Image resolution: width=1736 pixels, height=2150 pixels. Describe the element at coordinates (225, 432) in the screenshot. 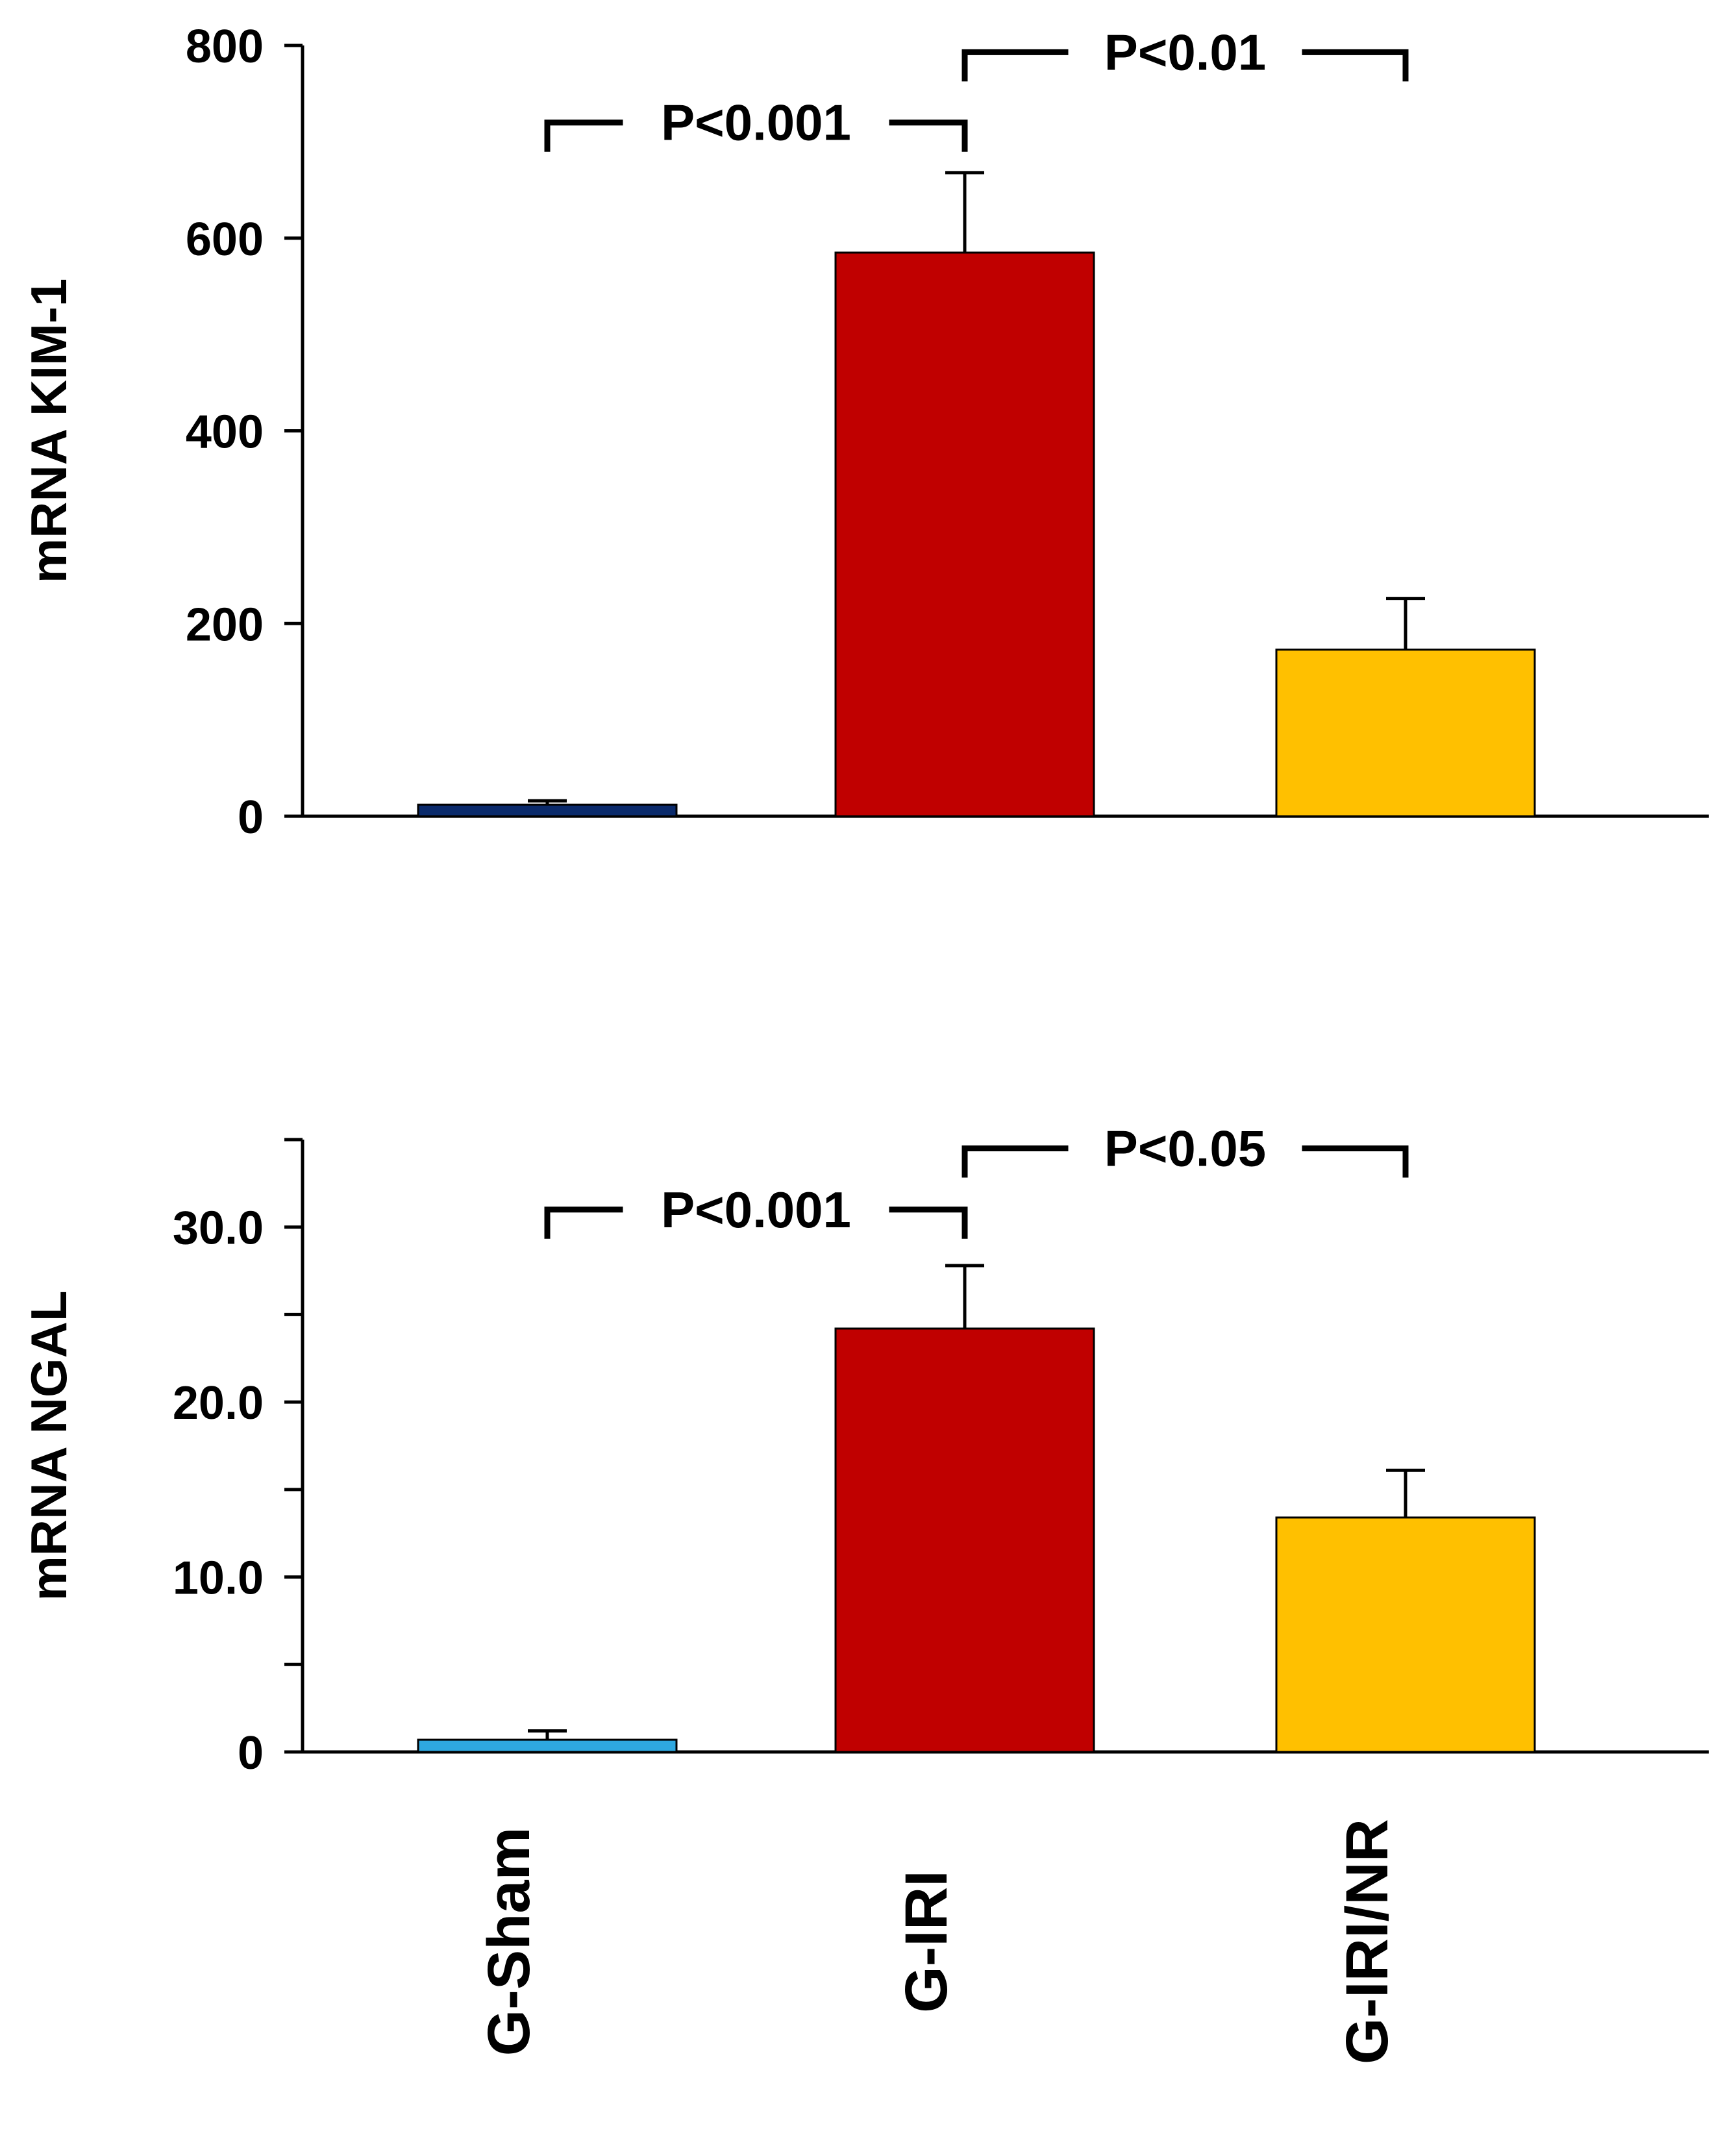

I see `y-tick-label: 400` at that location.